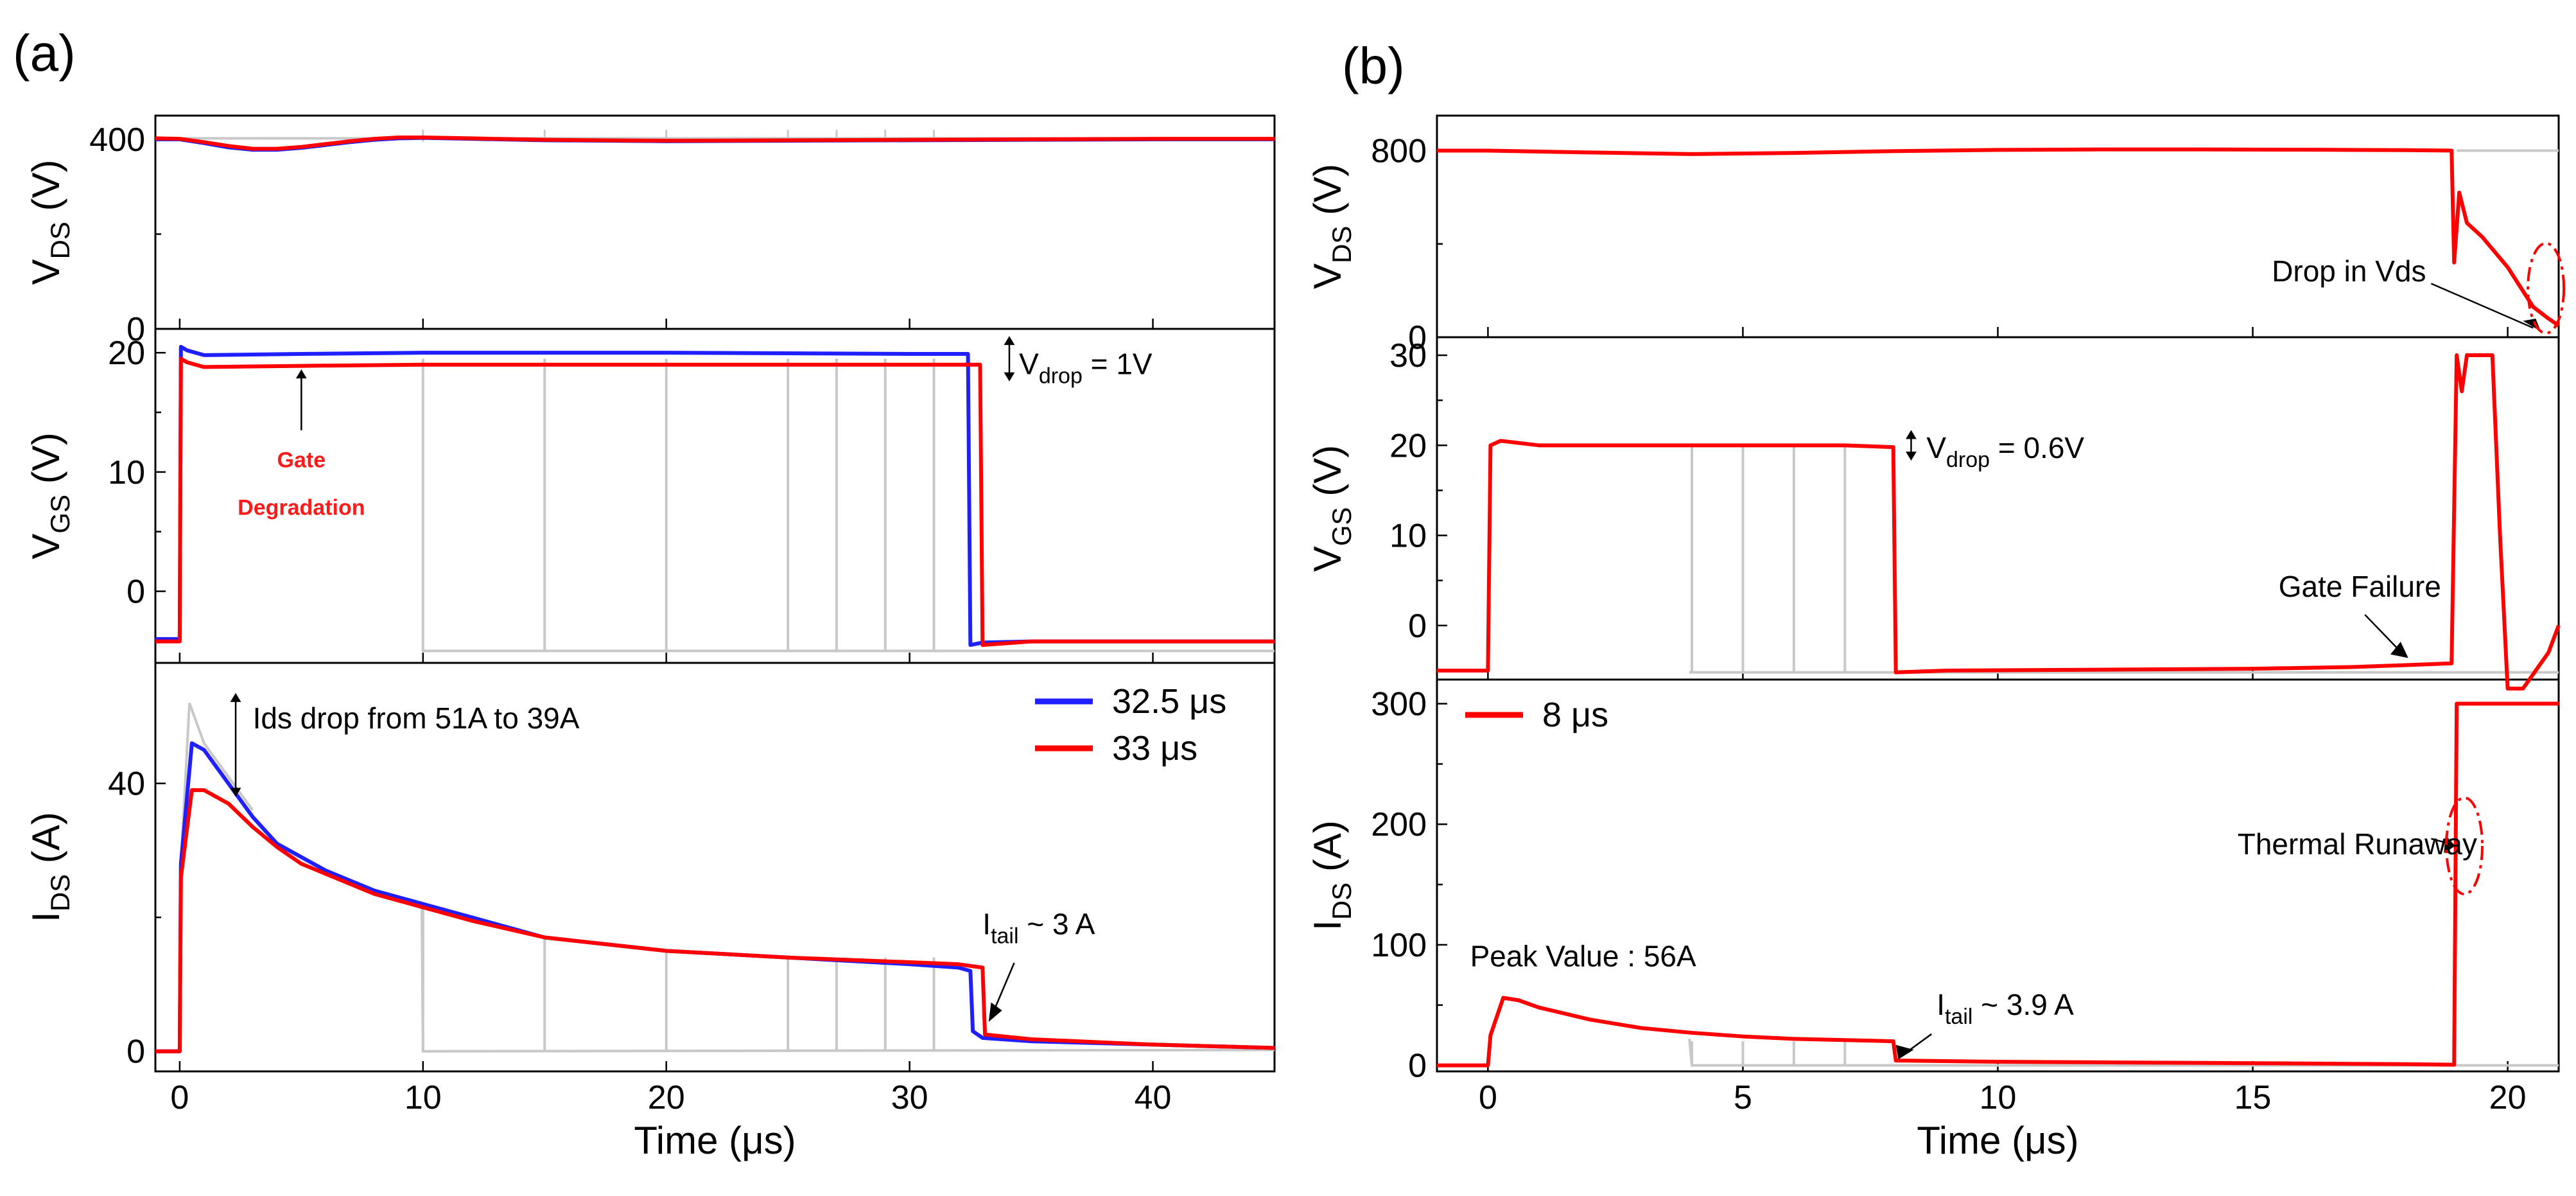  I want to click on b-vgs-frame, so click(1998, 508).